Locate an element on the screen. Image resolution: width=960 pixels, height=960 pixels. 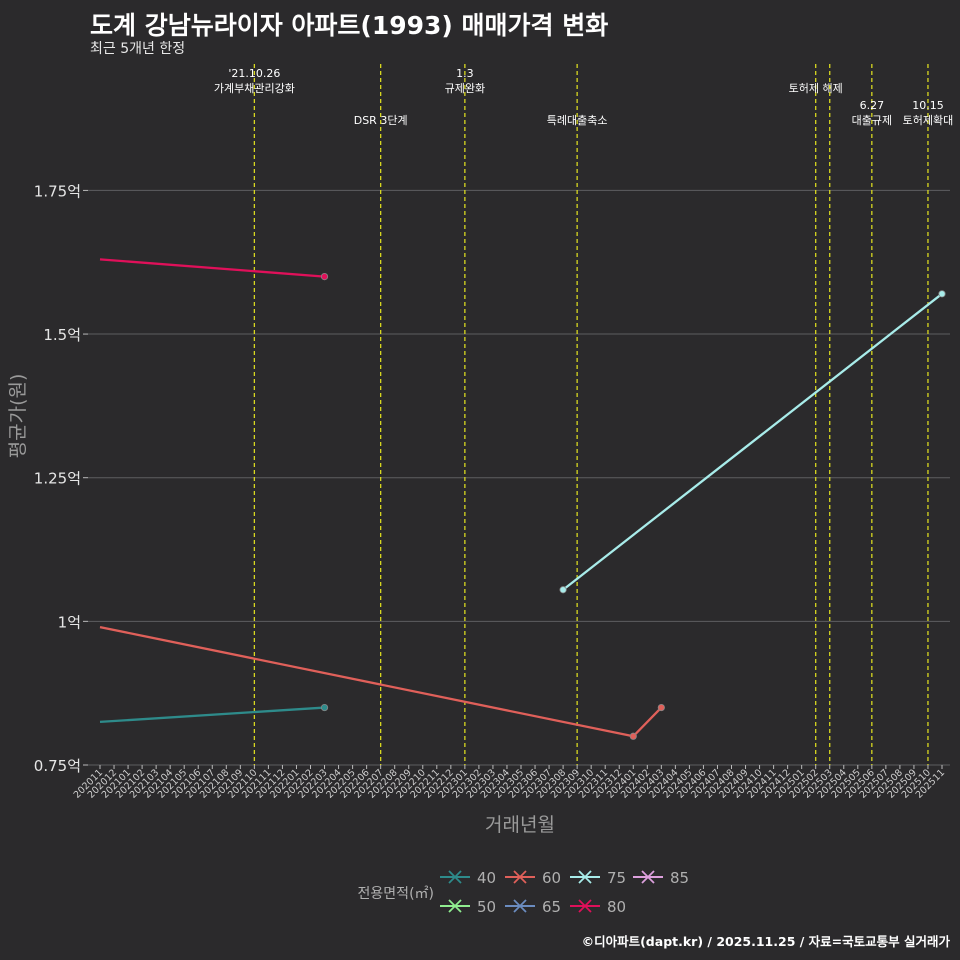
legend-item-60: 60 is located at coordinates (533, 878).